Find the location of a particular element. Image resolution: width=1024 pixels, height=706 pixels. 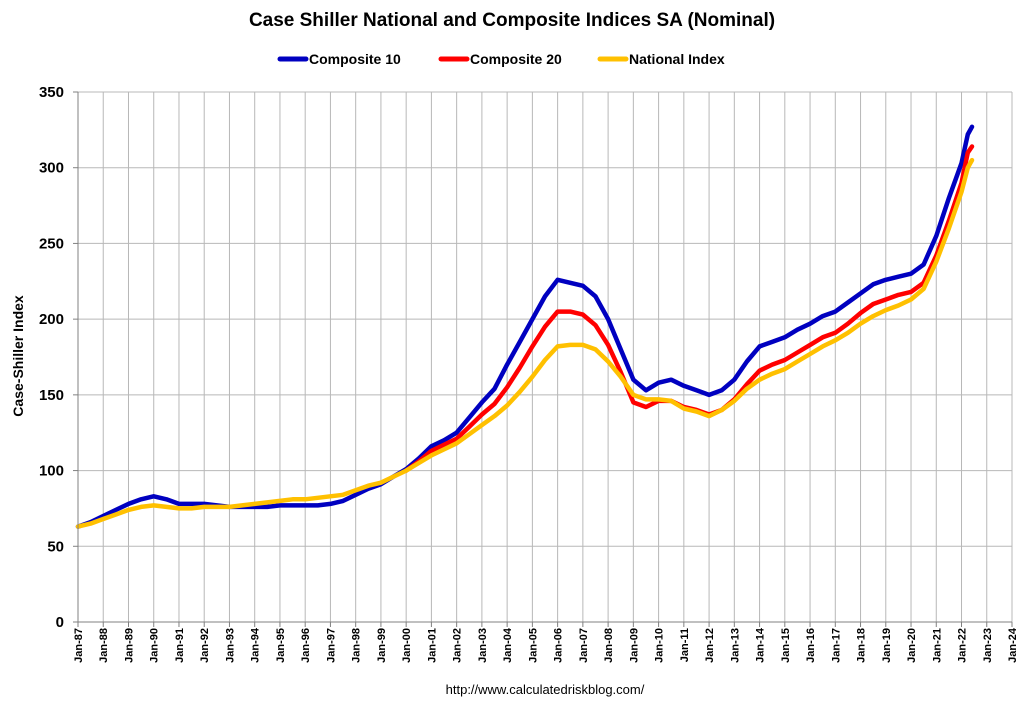

x-tick-label: Jan-04 is located at coordinates (508, 645).